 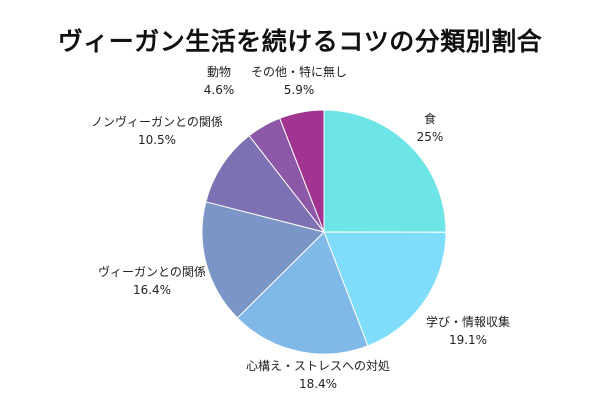 What do you see at coordinates (318, 384) in the screenshot?
I see `slice-label-value: 18.4%` at bounding box center [318, 384].